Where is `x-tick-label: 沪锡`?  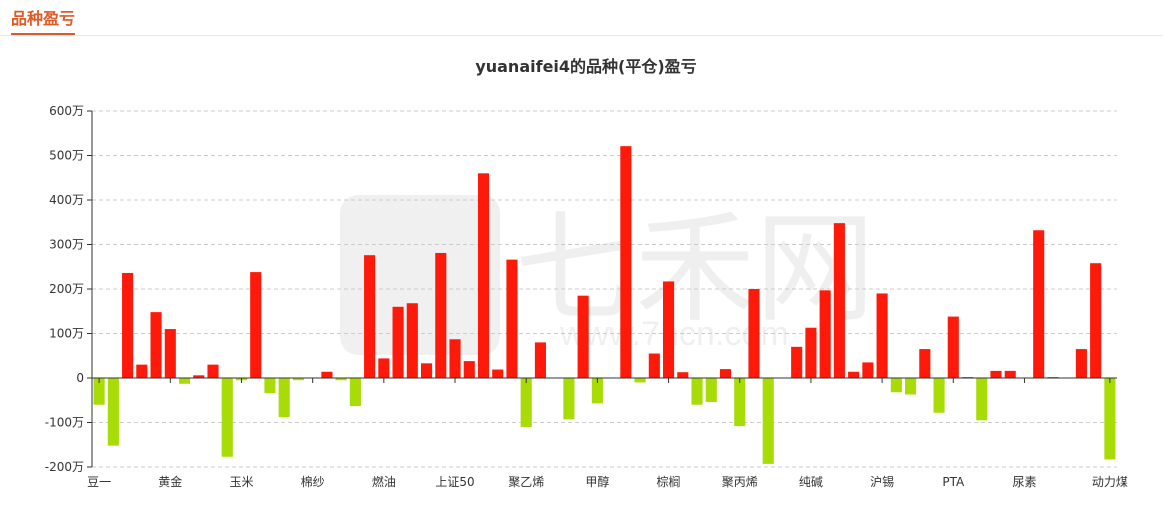 x-tick-label: 沪锡 is located at coordinates (882, 481).